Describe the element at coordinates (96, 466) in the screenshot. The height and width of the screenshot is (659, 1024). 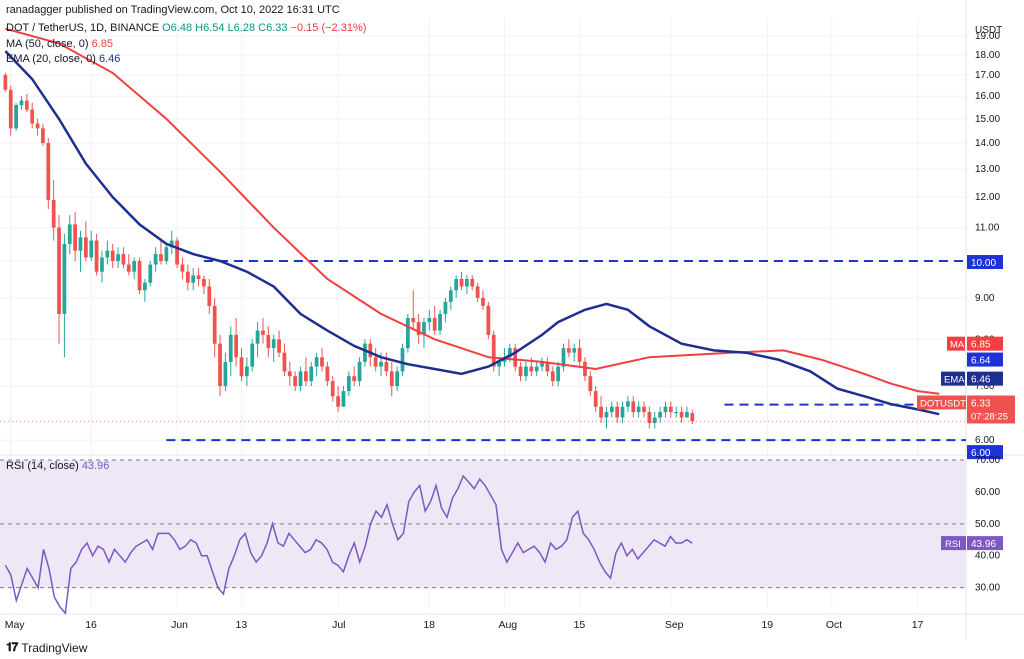
I see `rsi-legend-value: 43.96` at that location.